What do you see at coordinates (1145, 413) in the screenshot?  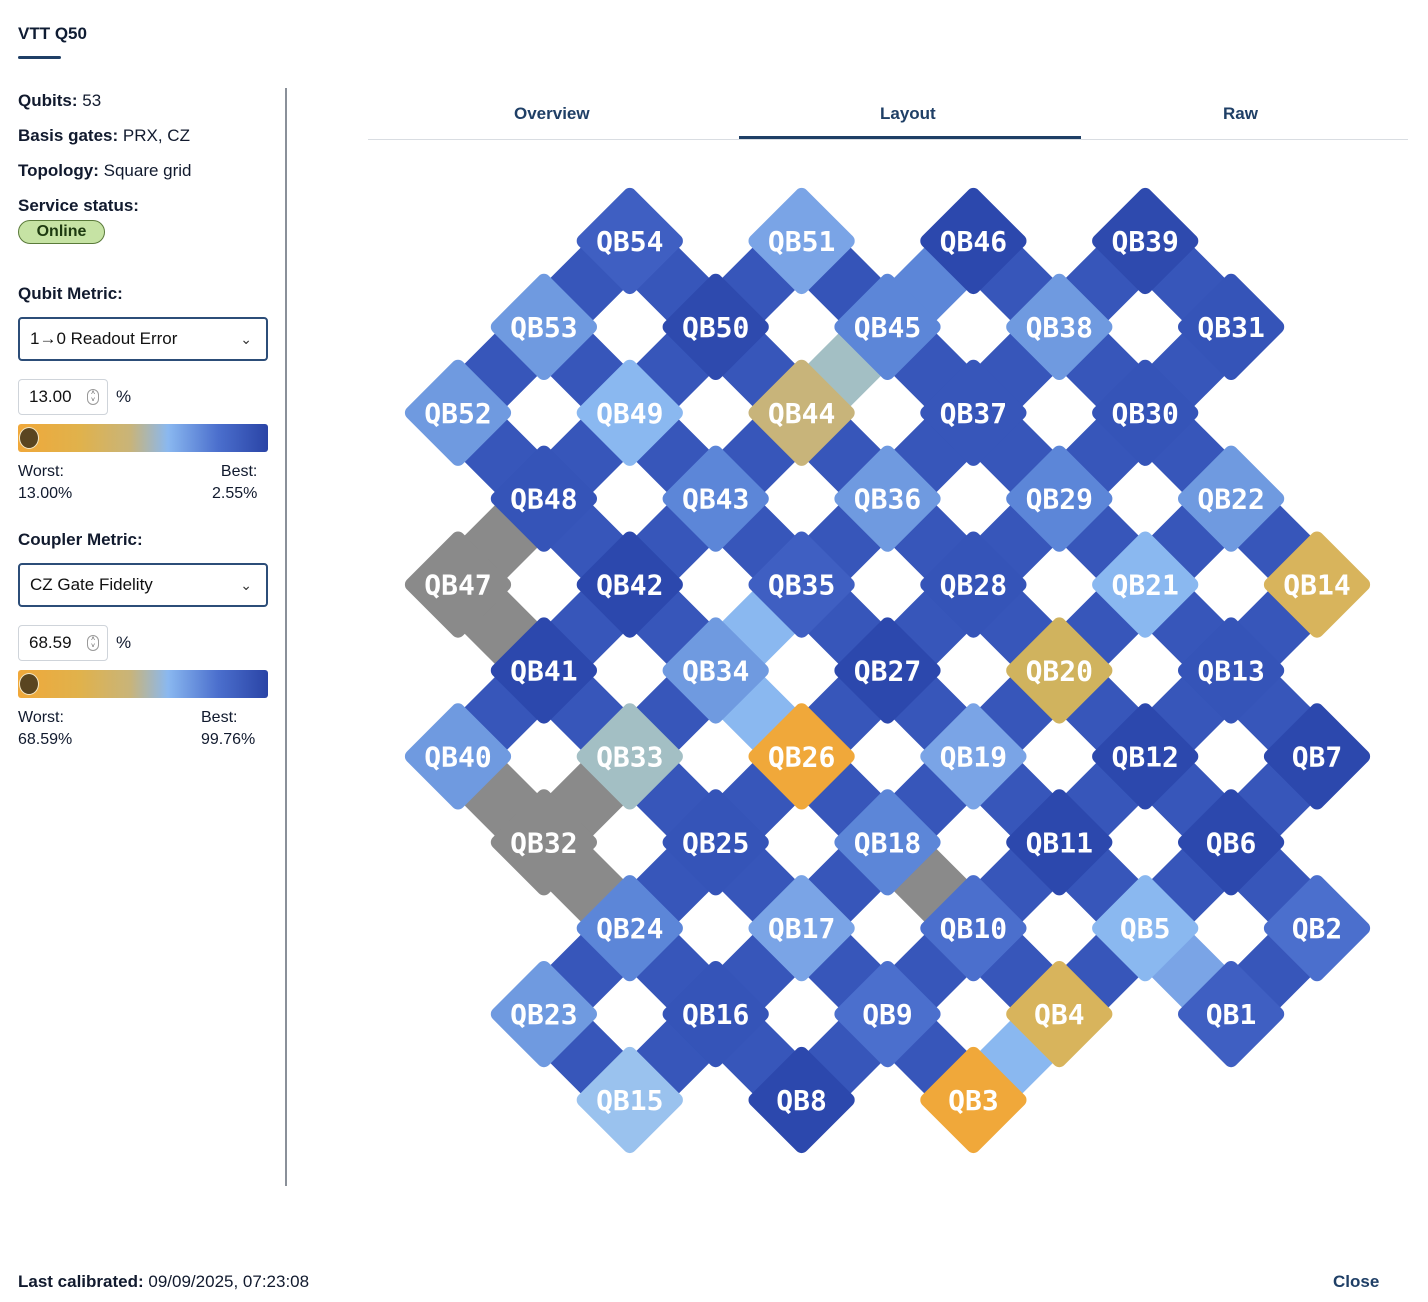 I see `qubit-QB30: QB30` at bounding box center [1145, 413].